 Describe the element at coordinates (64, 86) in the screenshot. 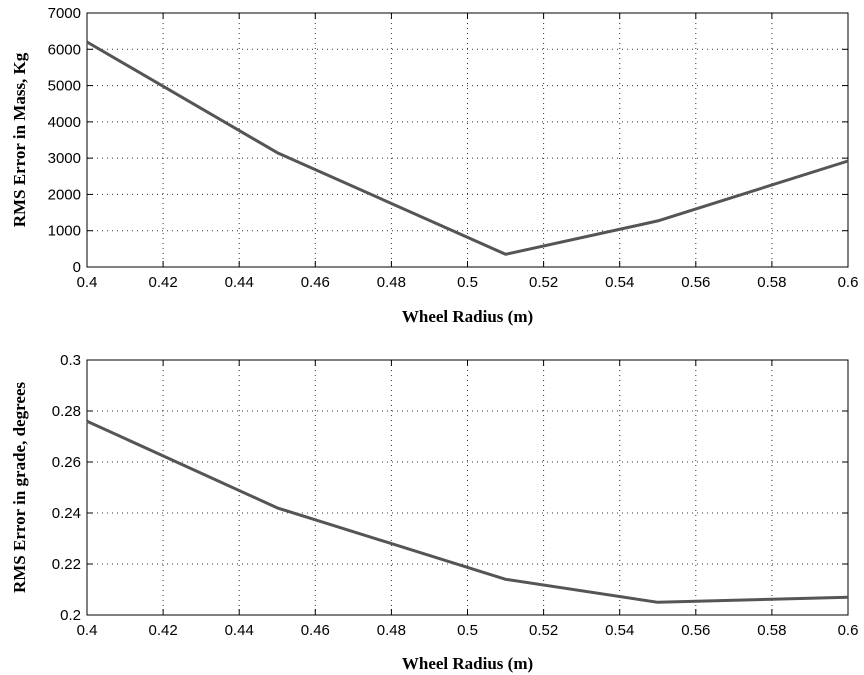

I see `y-tick-label: 5000` at that location.